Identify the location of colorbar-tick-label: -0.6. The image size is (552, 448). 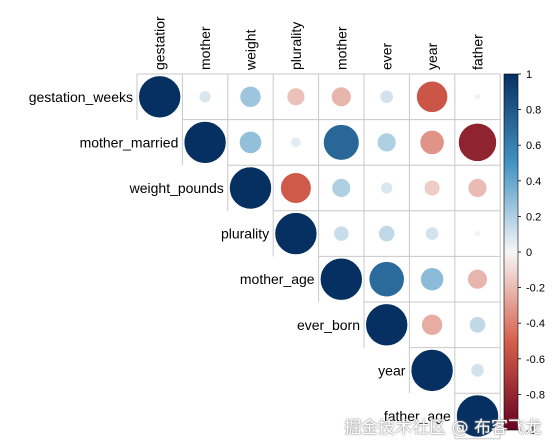
(535, 360).